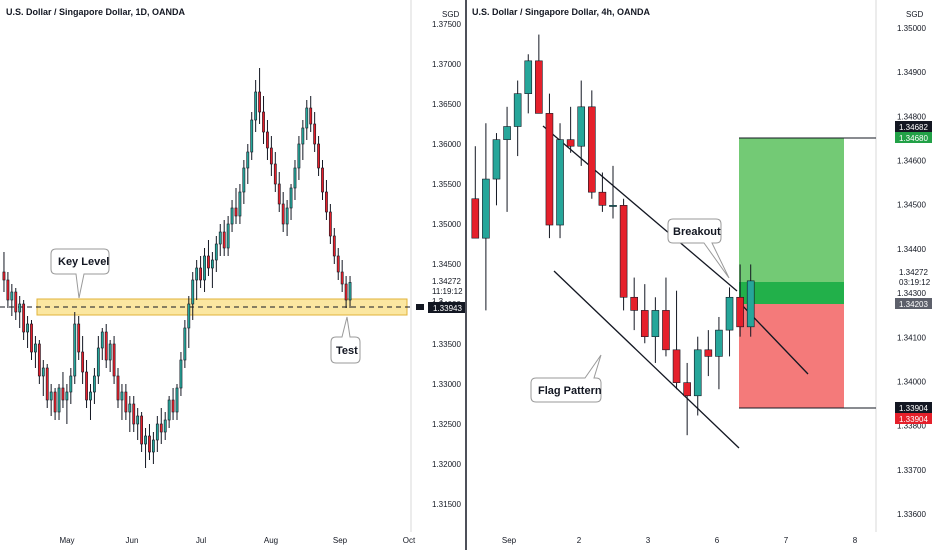 This screenshot has width=932, height=550. What do you see at coordinates (913, 126) in the screenshot?
I see `target-badge-dark` at bounding box center [913, 126].